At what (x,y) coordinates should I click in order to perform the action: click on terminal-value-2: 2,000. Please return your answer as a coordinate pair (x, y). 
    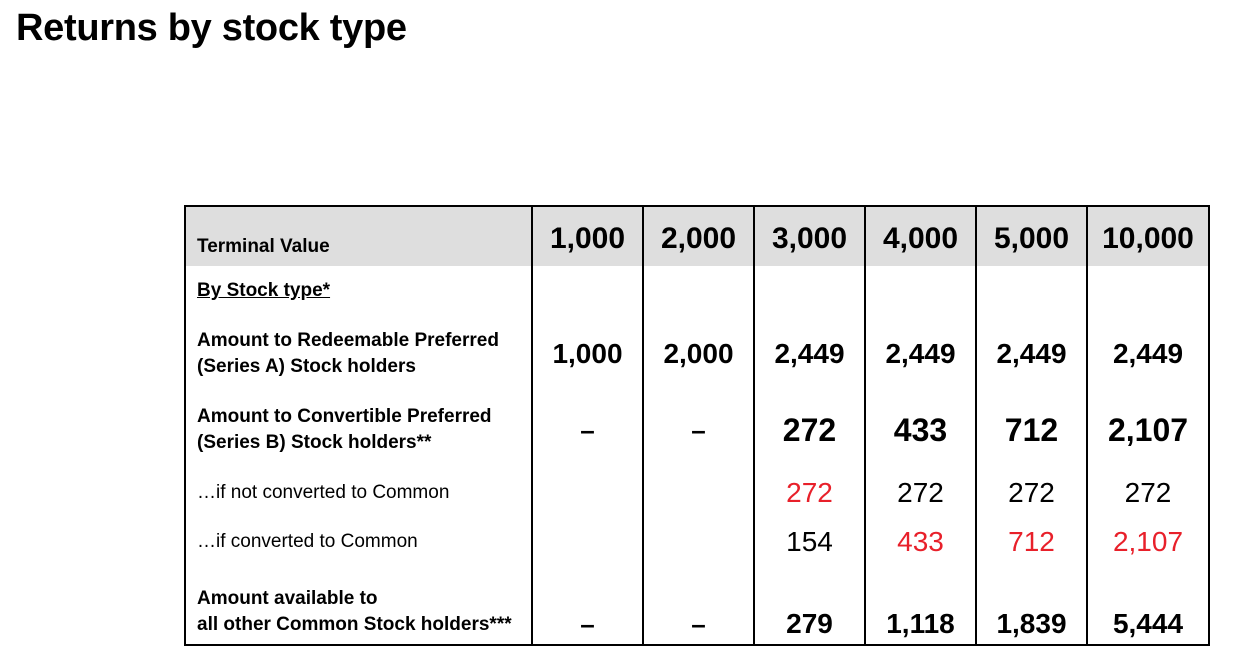
    Looking at the image, I should click on (698, 236).